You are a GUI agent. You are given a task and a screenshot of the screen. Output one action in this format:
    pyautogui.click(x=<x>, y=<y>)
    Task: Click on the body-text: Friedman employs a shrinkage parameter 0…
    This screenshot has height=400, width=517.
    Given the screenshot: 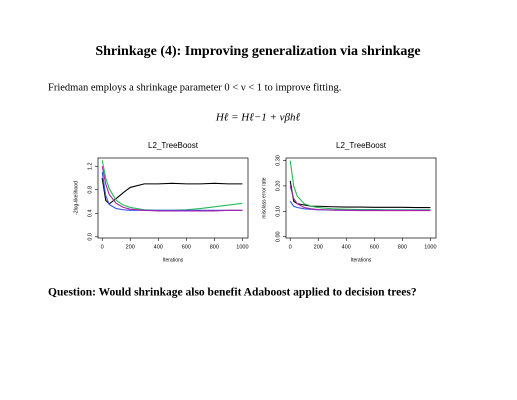 What is the action you would take?
    pyautogui.click(x=194, y=87)
    